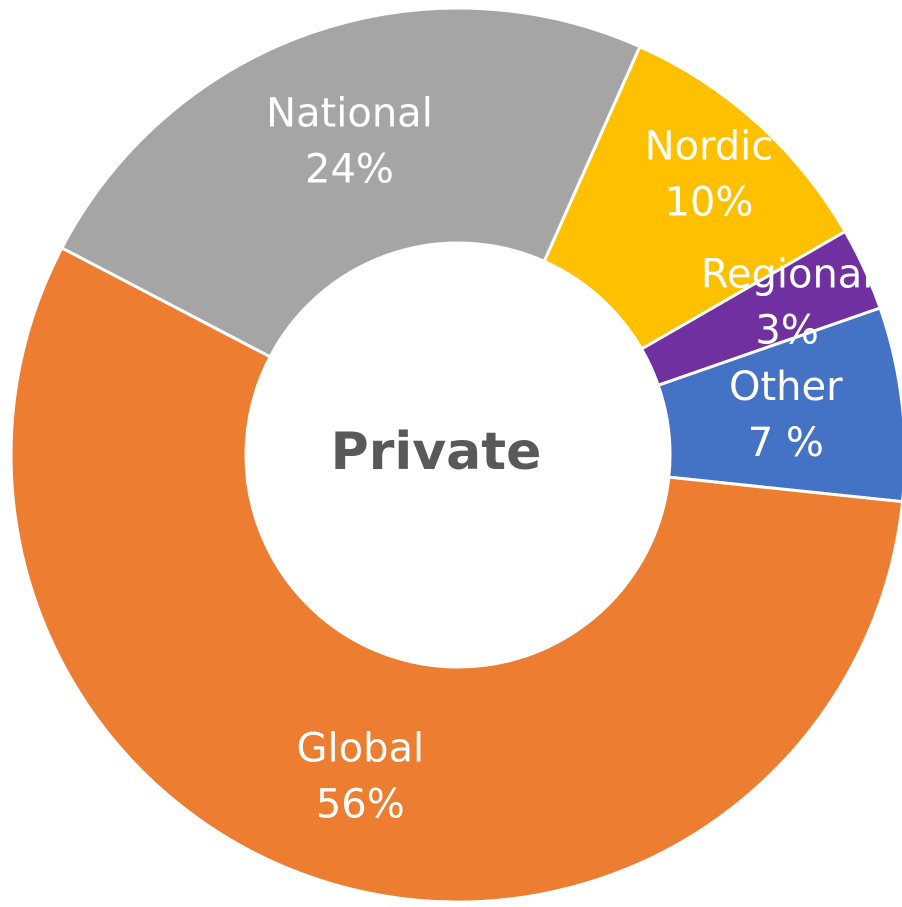 Image resolution: width=902 pixels, height=907 pixels. What do you see at coordinates (786, 330) in the screenshot?
I see `slice-value-label: 3%` at bounding box center [786, 330].